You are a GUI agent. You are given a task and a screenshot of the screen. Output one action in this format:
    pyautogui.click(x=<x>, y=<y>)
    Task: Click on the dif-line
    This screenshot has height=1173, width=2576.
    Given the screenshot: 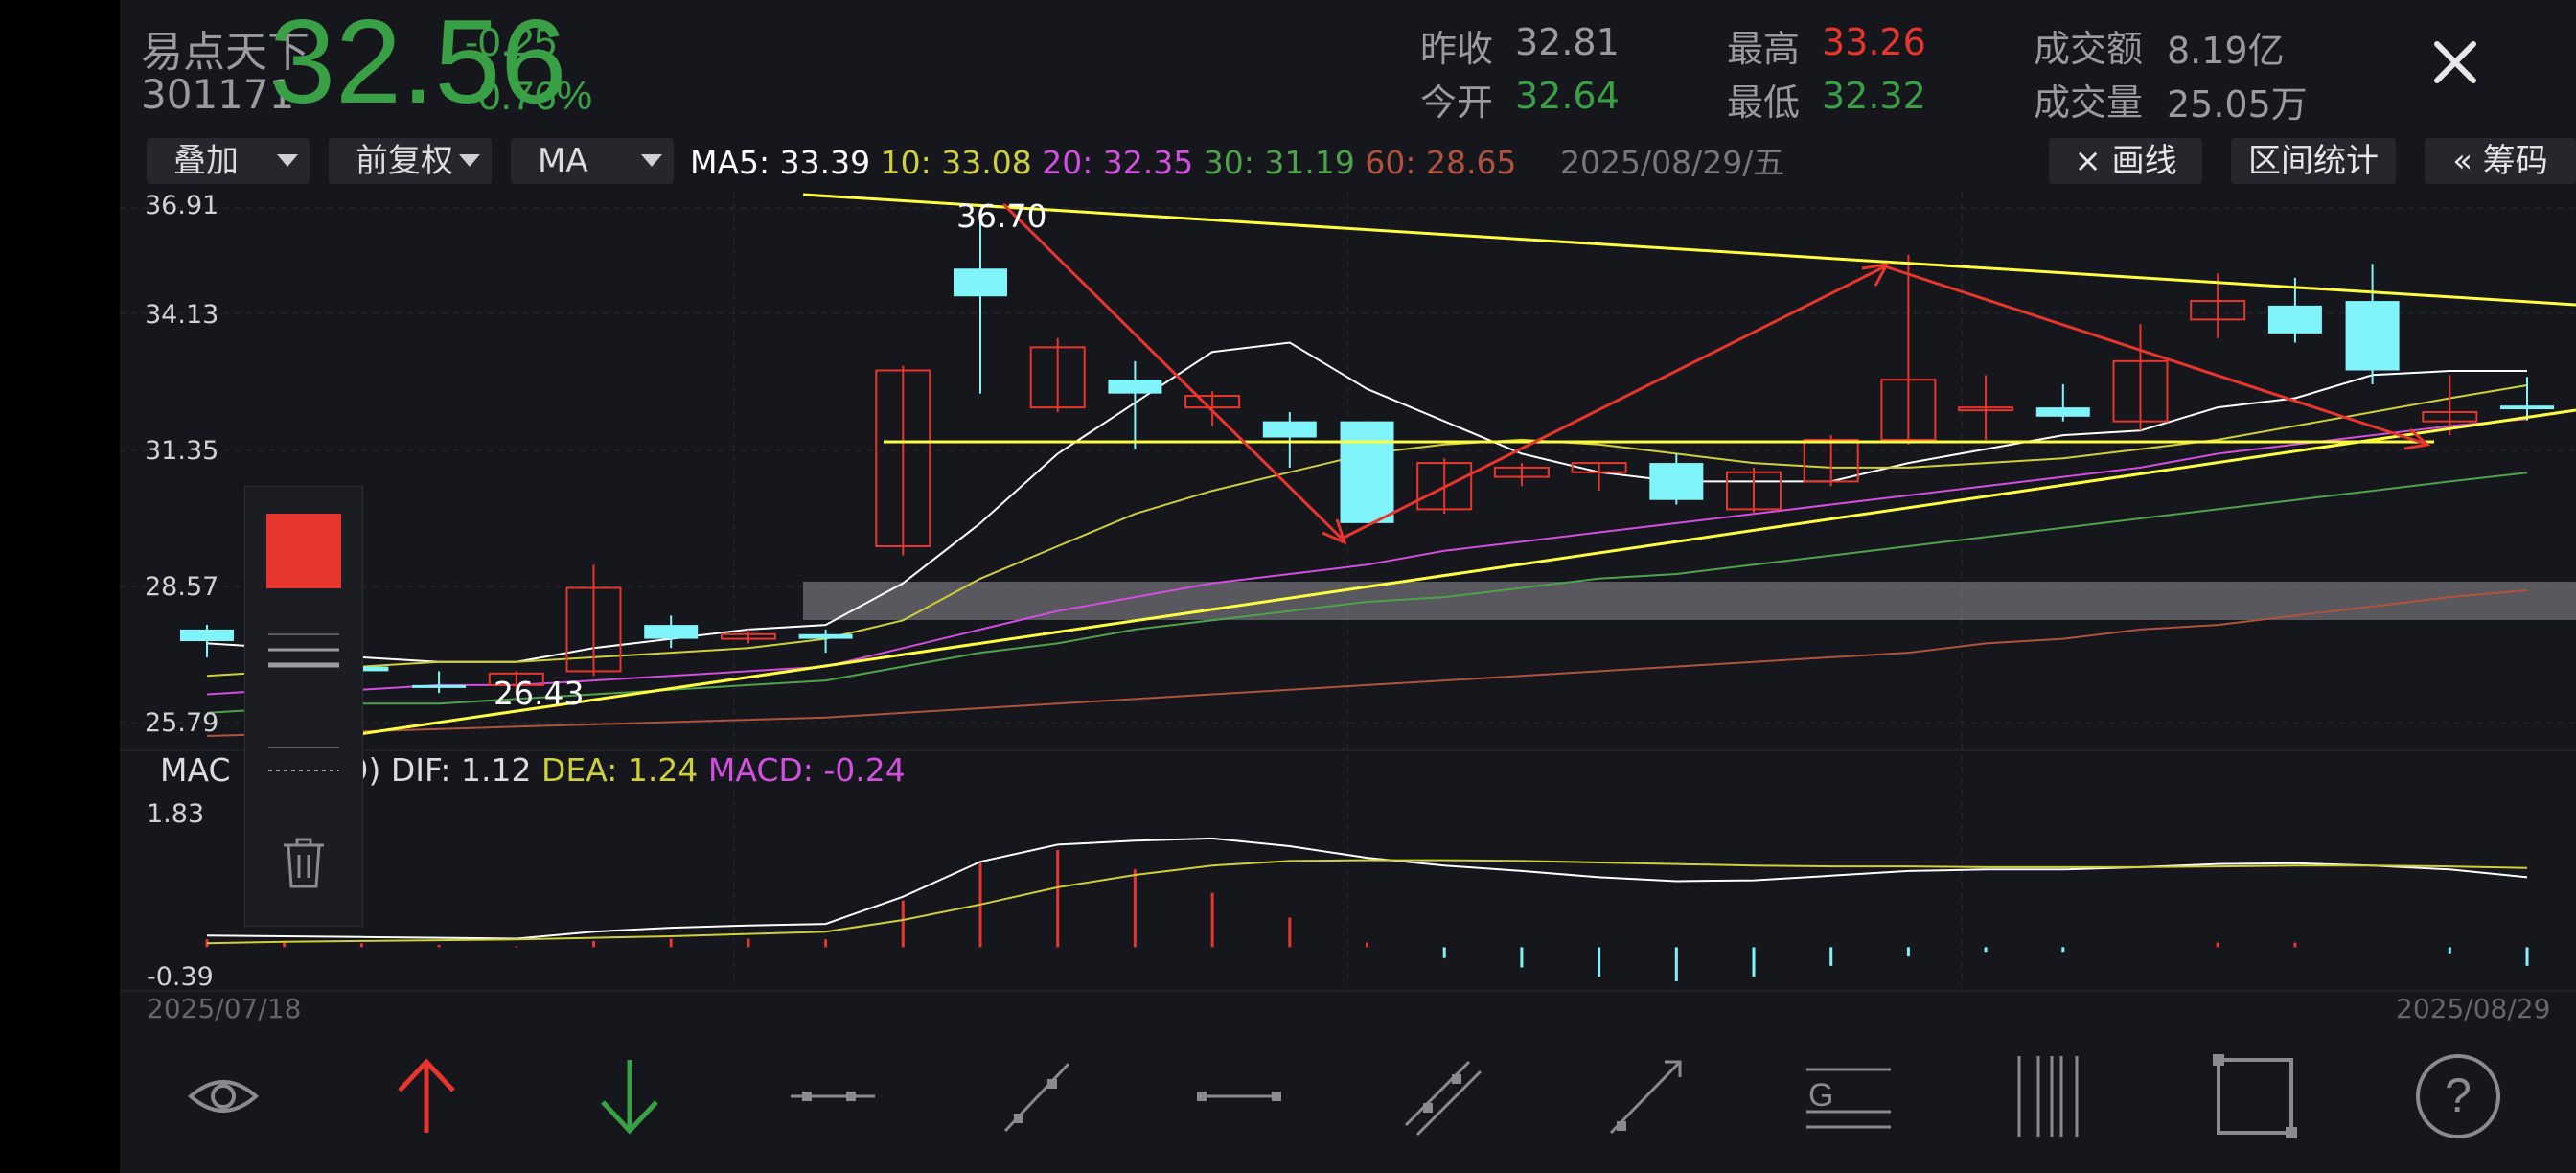 What is the action you would take?
    pyautogui.click(x=1367, y=888)
    